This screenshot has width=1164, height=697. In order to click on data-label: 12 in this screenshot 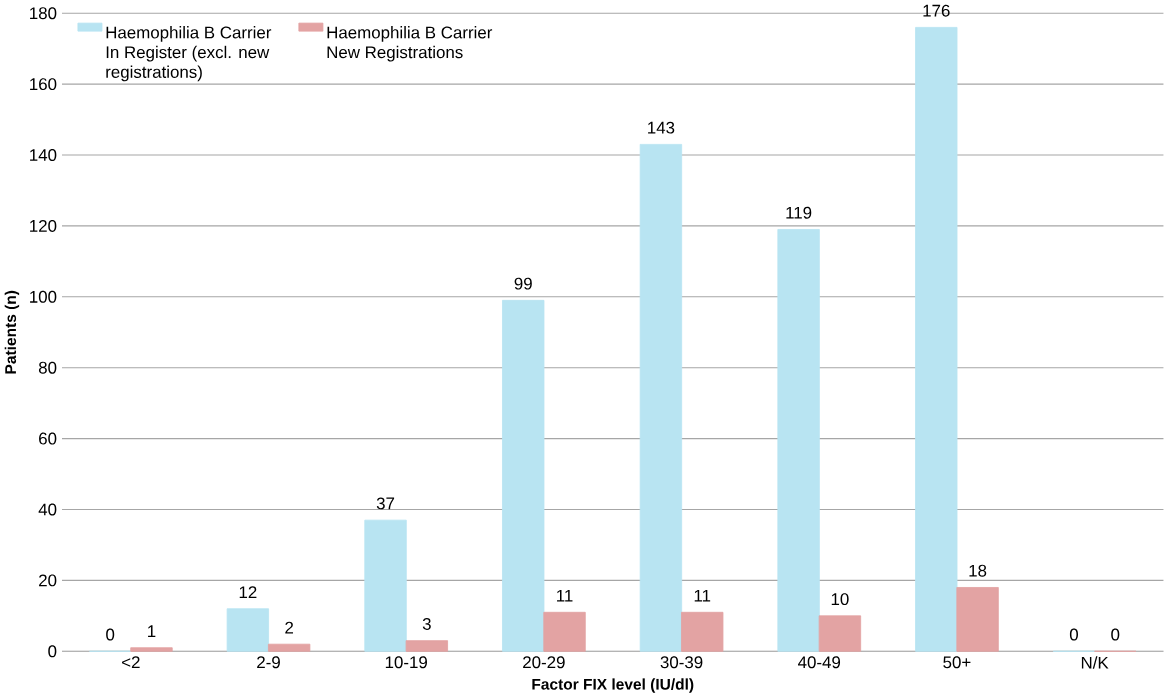, I will do `click(248, 591)`.